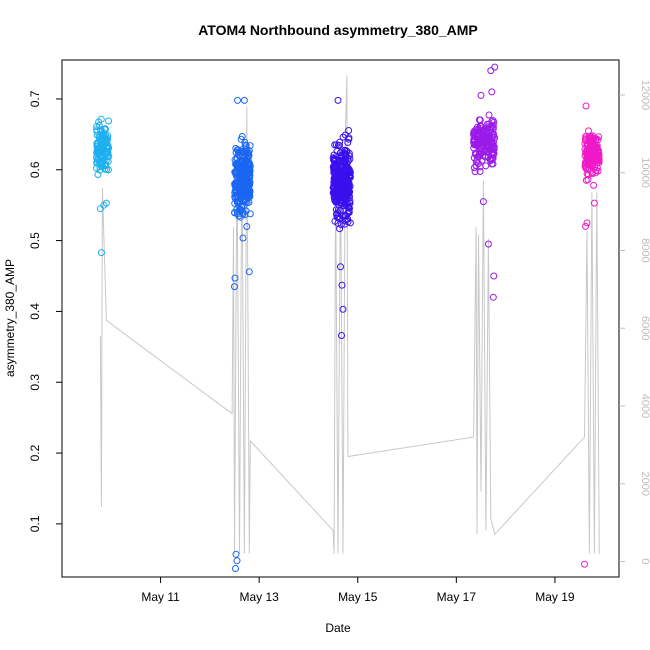 This screenshot has width=650, height=650. Describe the element at coordinates (644, 483) in the screenshot. I see `y2-tick-label: 2000` at that location.